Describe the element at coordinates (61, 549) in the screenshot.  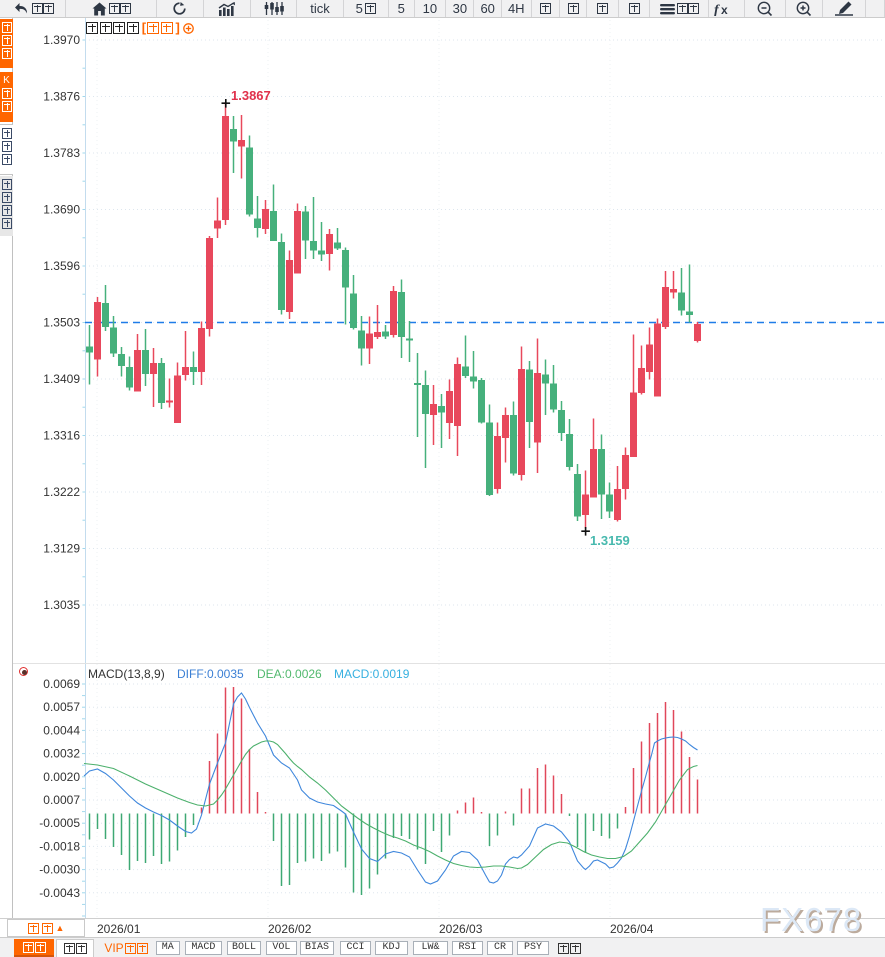
I see `svg-text: 1.3129` at that location.